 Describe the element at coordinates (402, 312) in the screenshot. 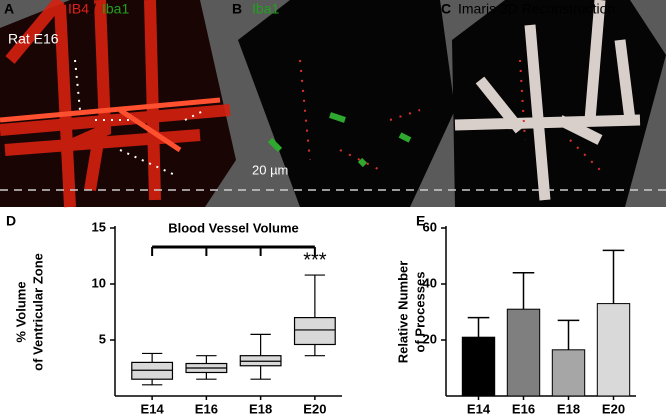

I see `y-axis-label: Relative Number` at that location.